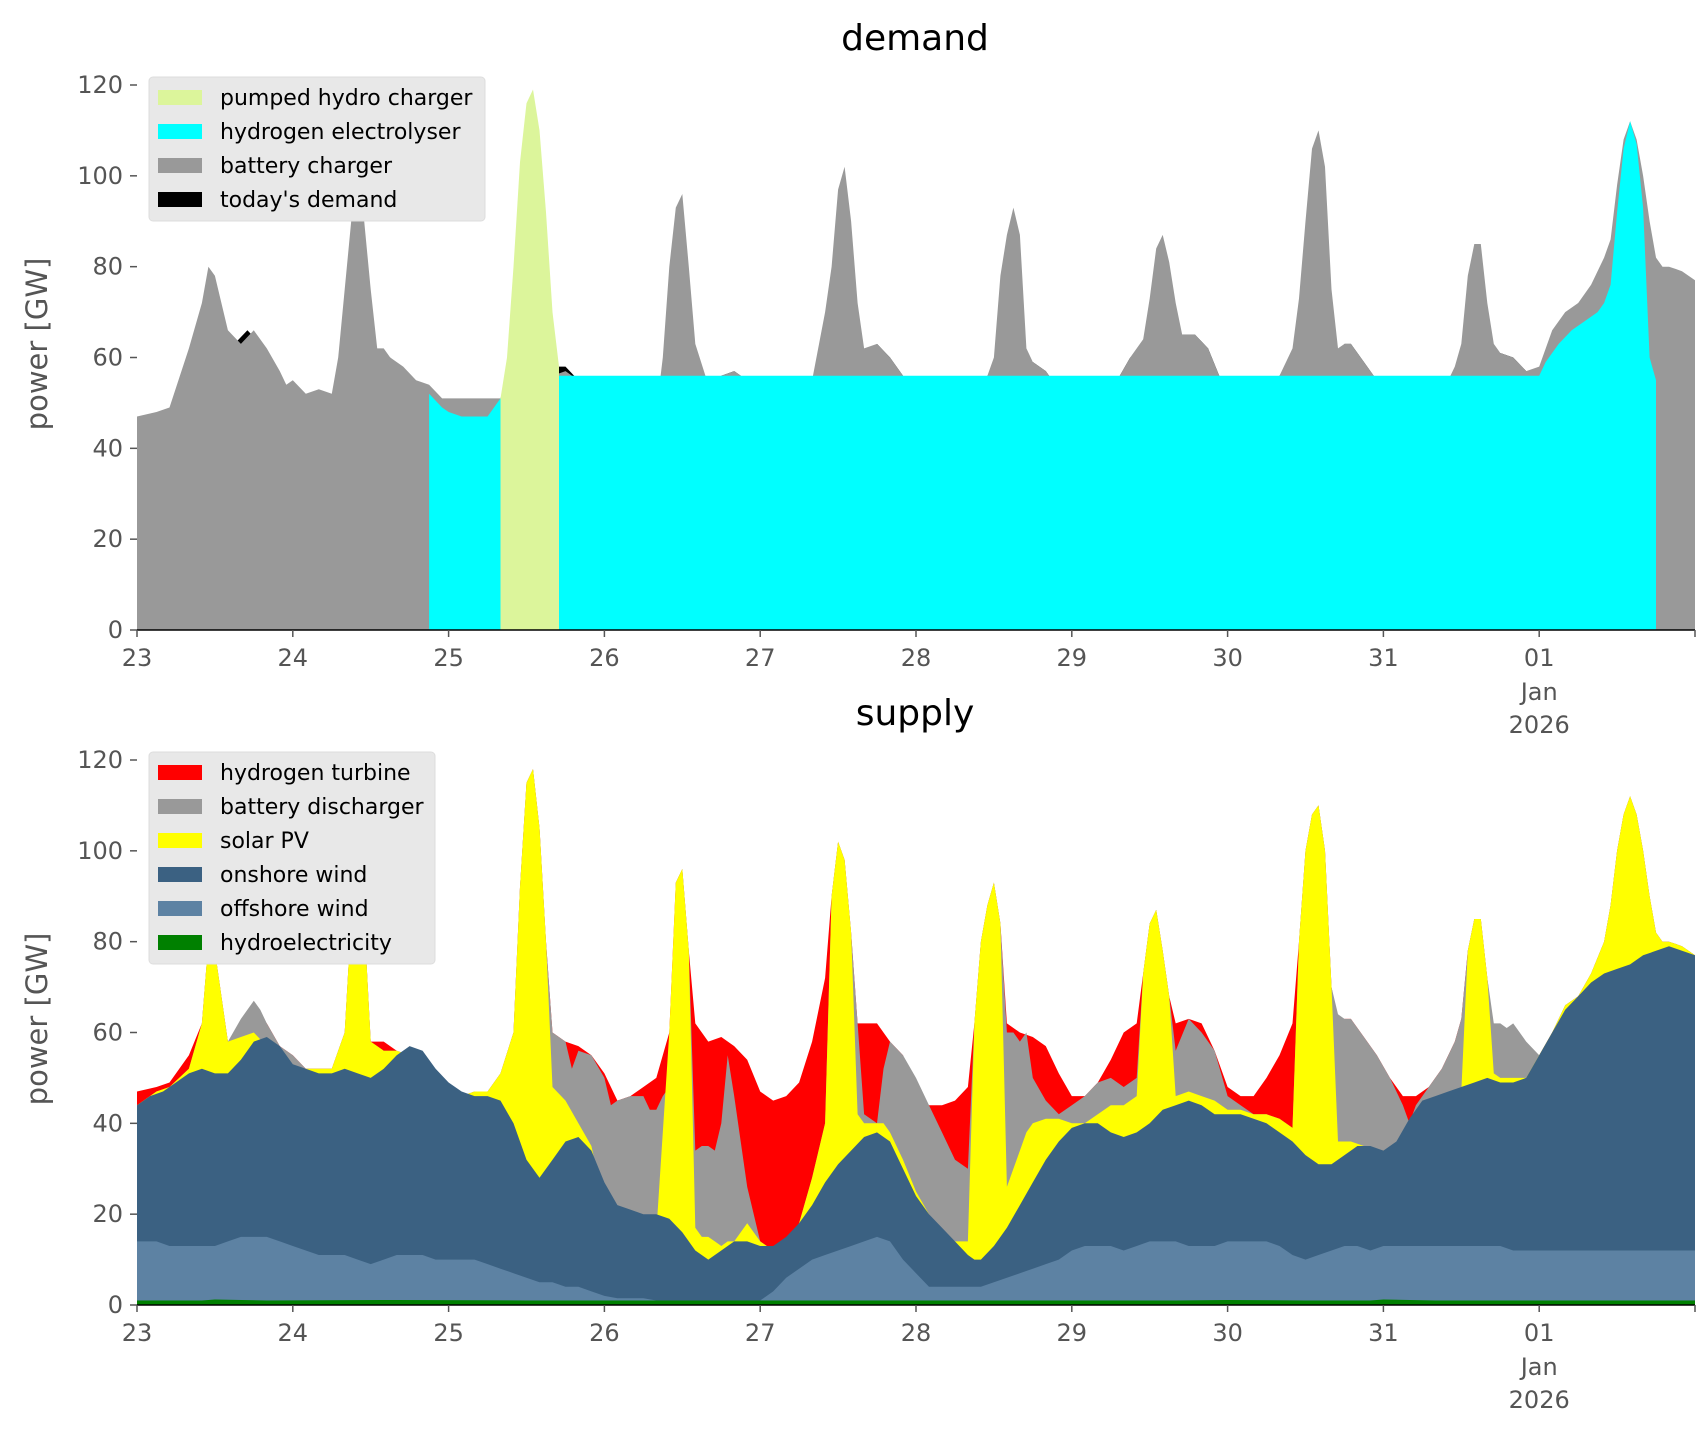 This screenshot has height=1431, width=1706. I want to click on legend-swatch-battery-charger, so click(180, 165).